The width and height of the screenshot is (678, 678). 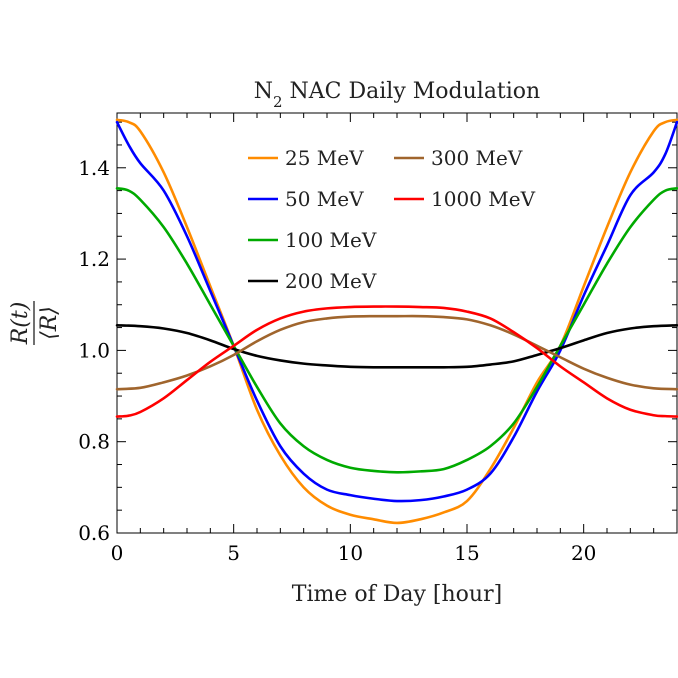 I want to click on chart-title-main: N, so click(x=263, y=91).